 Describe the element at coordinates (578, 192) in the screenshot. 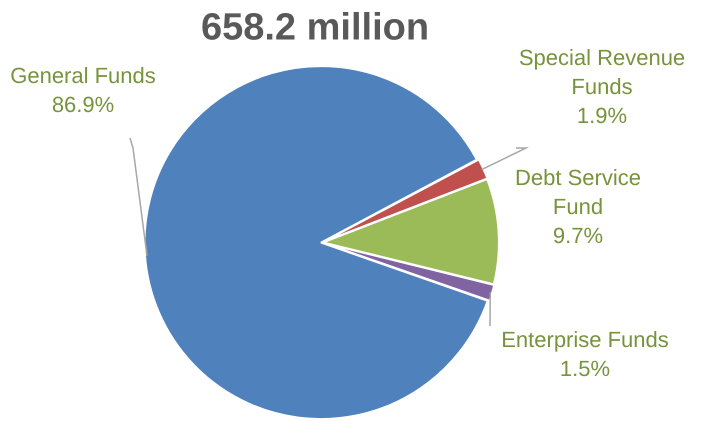

I see `slice-label: Debt Service Fund` at that location.